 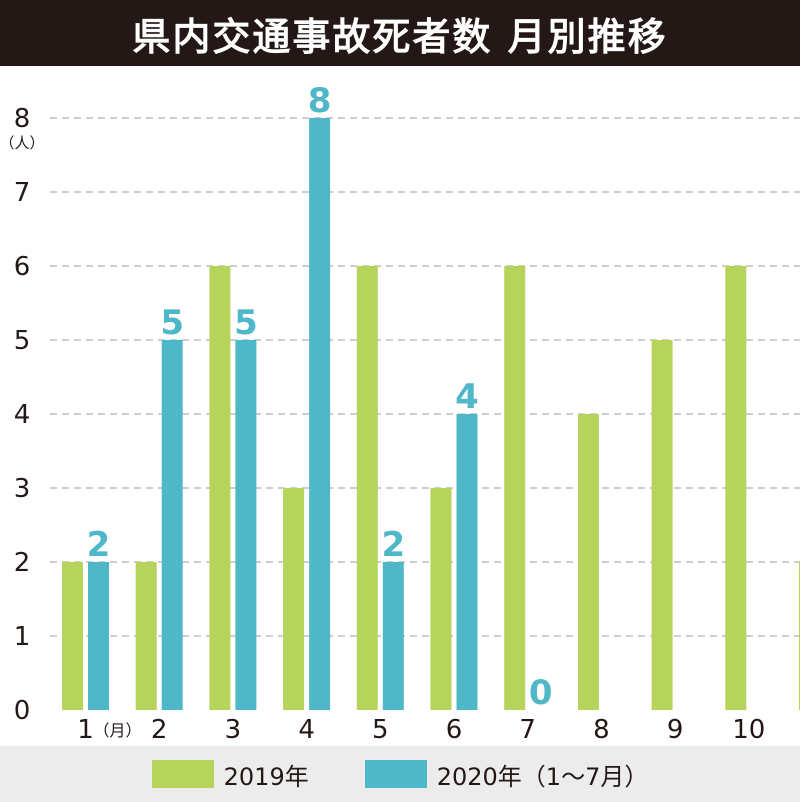 I want to click on y-tick-label: 5, so click(x=22, y=341).